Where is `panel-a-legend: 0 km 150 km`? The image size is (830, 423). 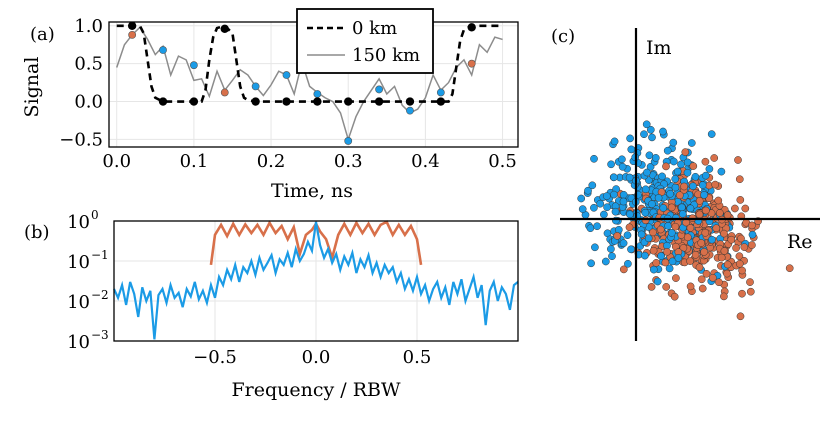 panel-a-legend: 0 km 150 km is located at coordinates (365, 41).